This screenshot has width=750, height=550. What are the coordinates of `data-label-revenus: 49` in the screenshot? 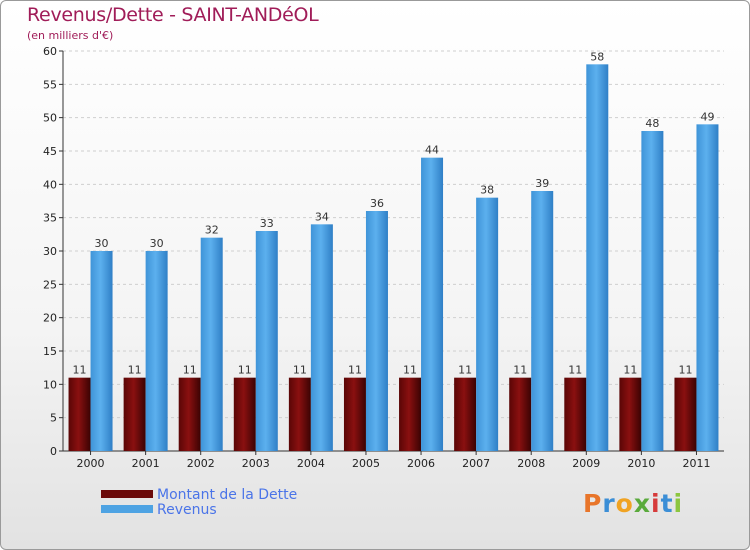 It's located at (707, 116).